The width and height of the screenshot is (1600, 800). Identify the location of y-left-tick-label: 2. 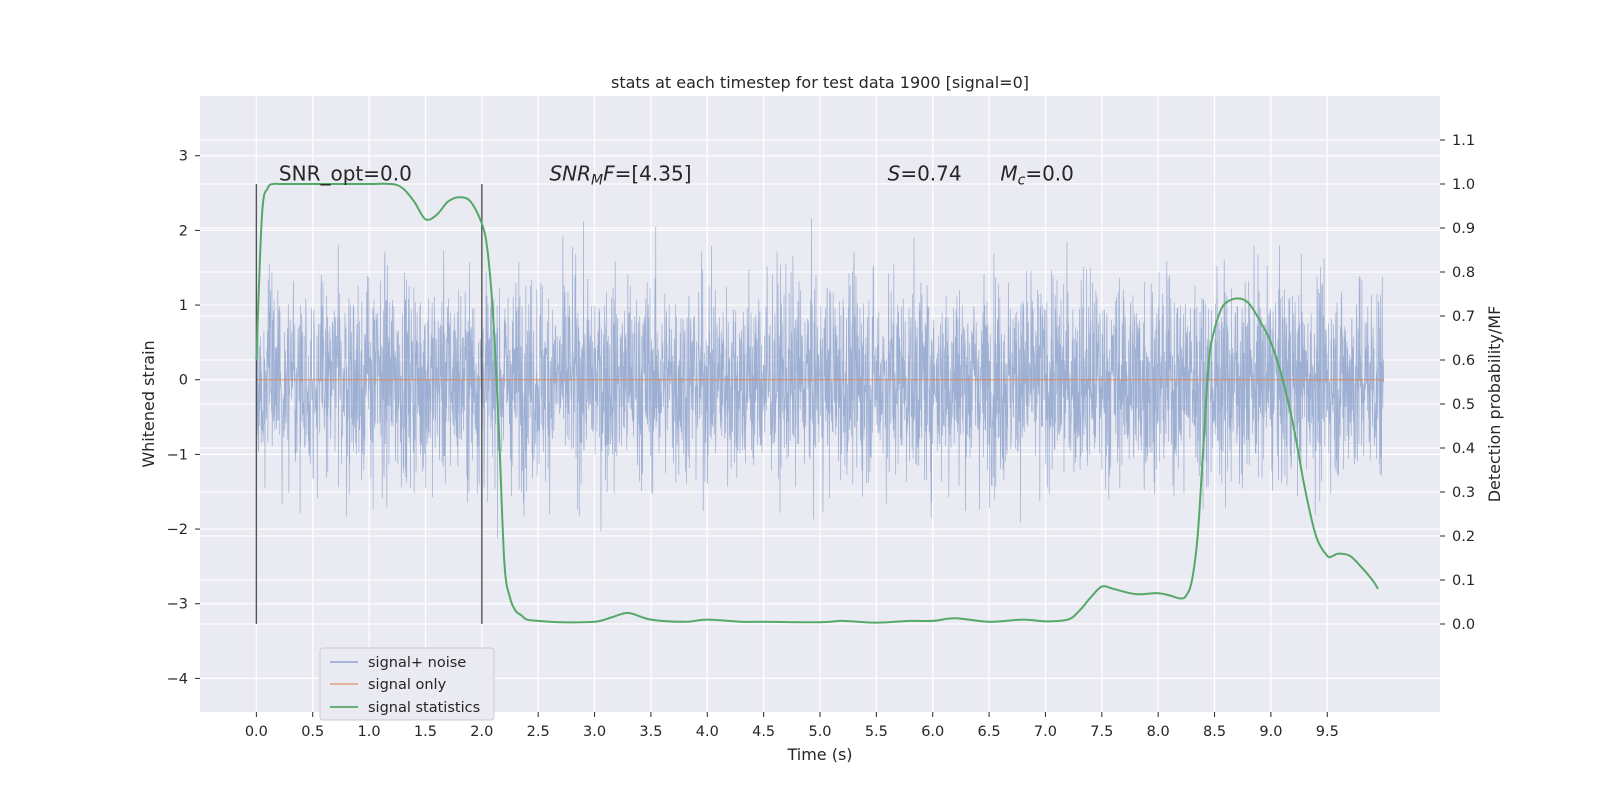
(183, 231).